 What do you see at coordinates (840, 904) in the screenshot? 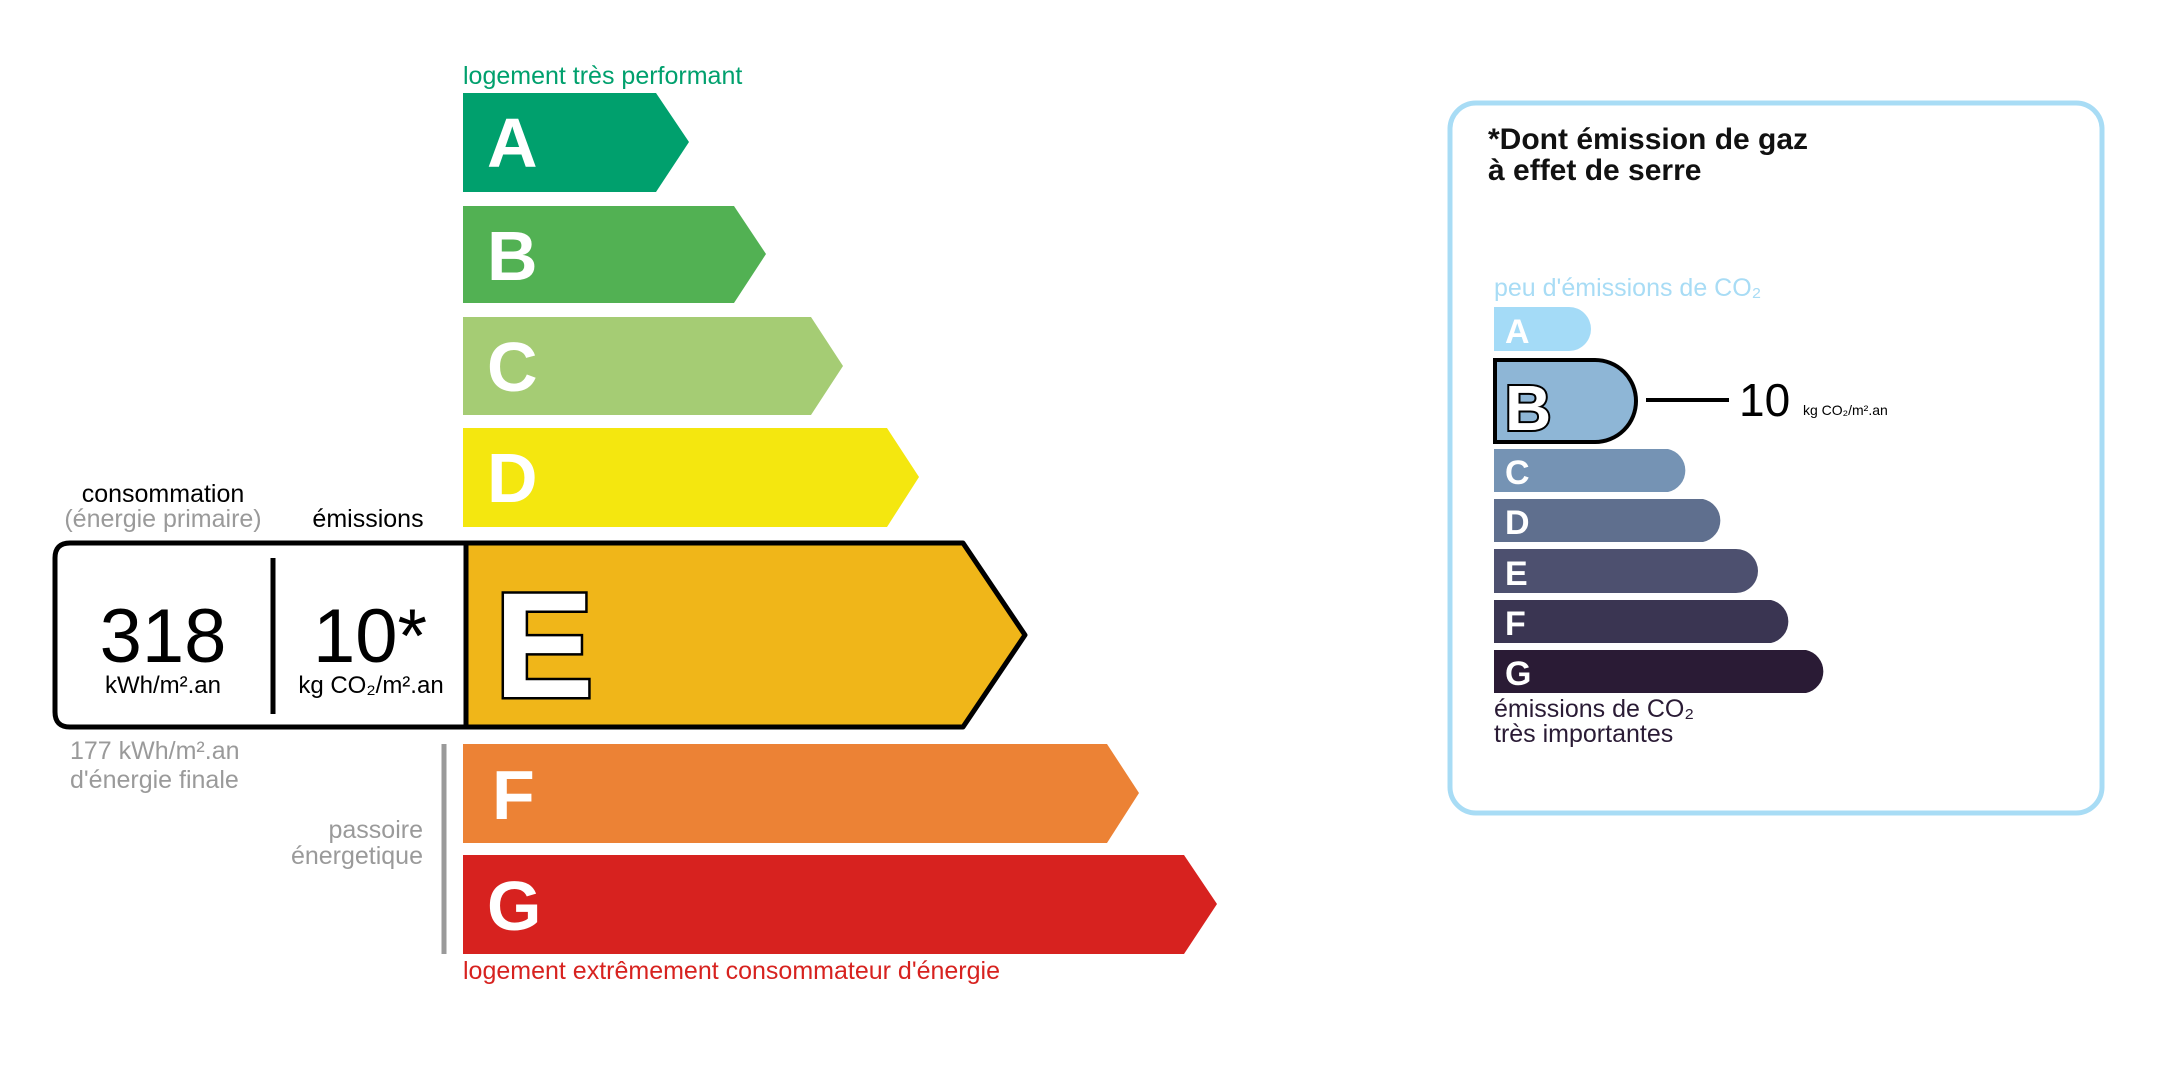
I see `energy-class-g: G` at bounding box center [840, 904].